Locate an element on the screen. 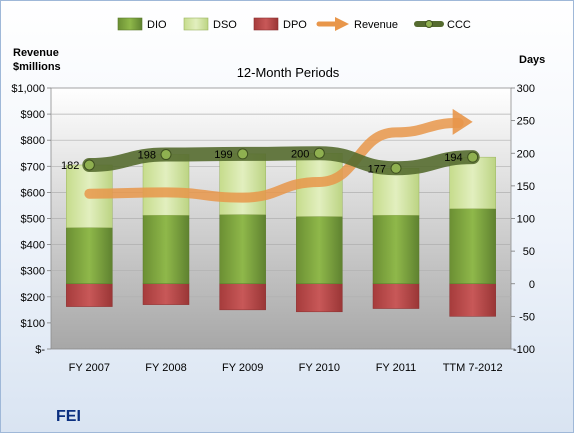 The height and width of the screenshot is (433, 574). left-axis-title-line1: Revenue is located at coordinates (36, 53).